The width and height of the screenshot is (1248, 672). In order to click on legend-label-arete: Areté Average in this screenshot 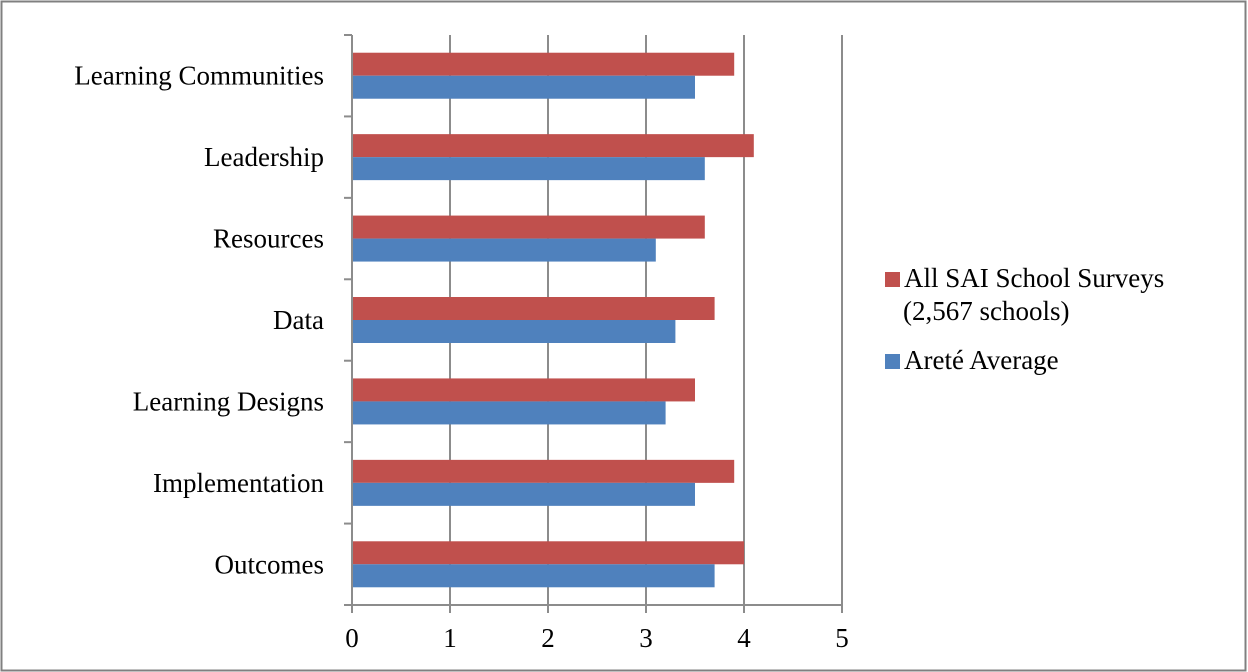, I will do `click(981, 360)`.